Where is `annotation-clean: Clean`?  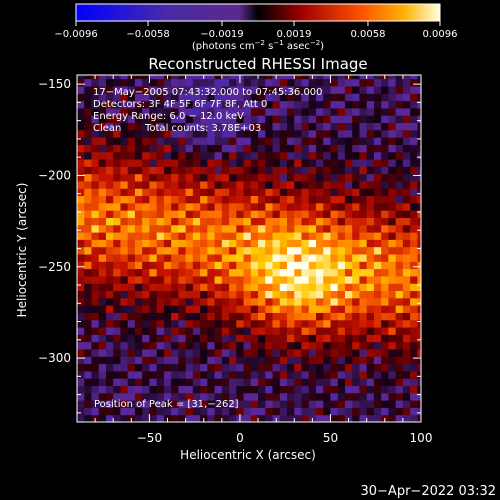 annotation-clean: Clean is located at coordinates (107, 128).